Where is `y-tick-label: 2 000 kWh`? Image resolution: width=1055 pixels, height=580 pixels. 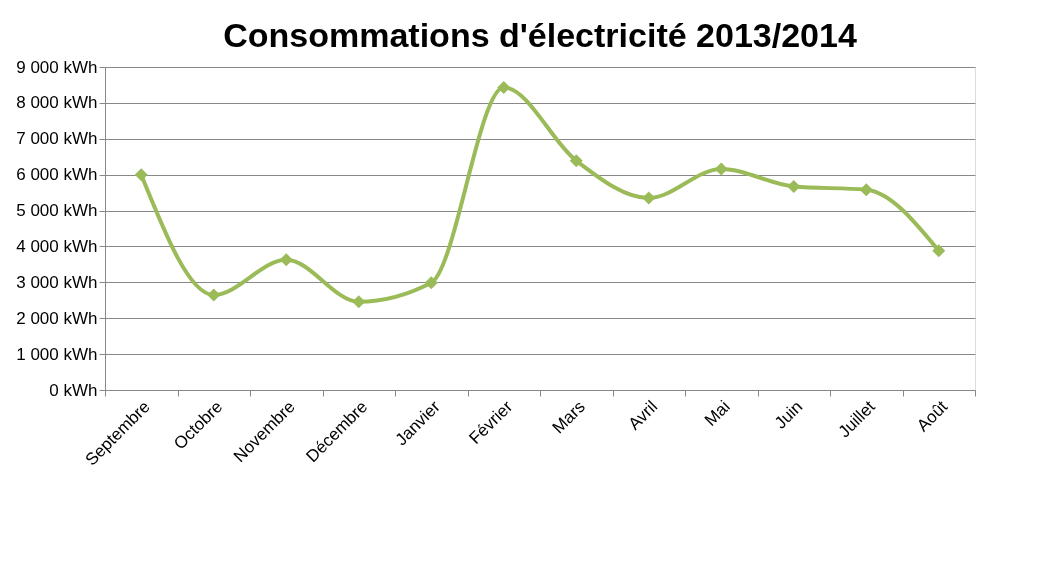
y-tick-label: 2 000 kWh is located at coordinates (57, 318).